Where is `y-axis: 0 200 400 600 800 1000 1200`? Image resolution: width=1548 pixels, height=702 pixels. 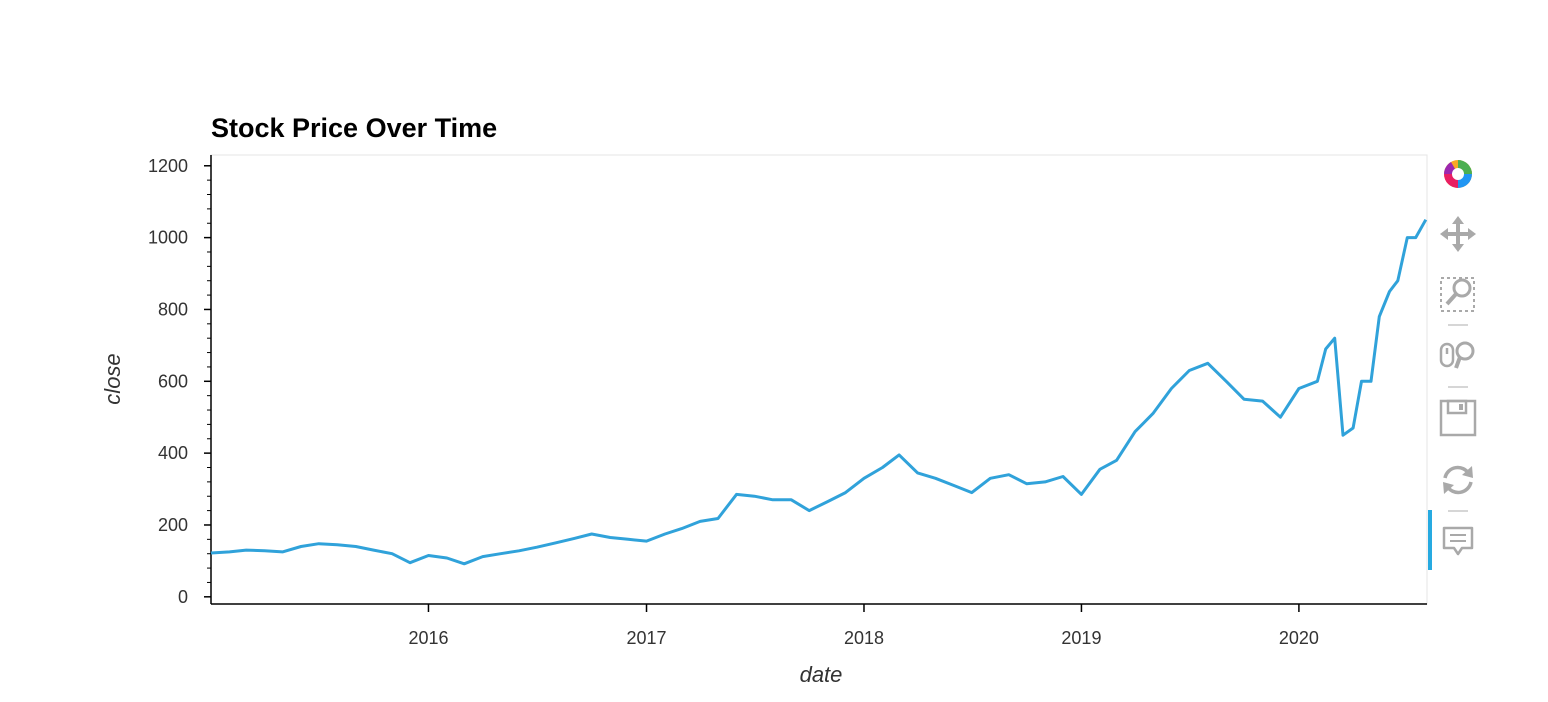 y-axis: 0 200 400 600 800 1000 1200 is located at coordinates (179, 381).